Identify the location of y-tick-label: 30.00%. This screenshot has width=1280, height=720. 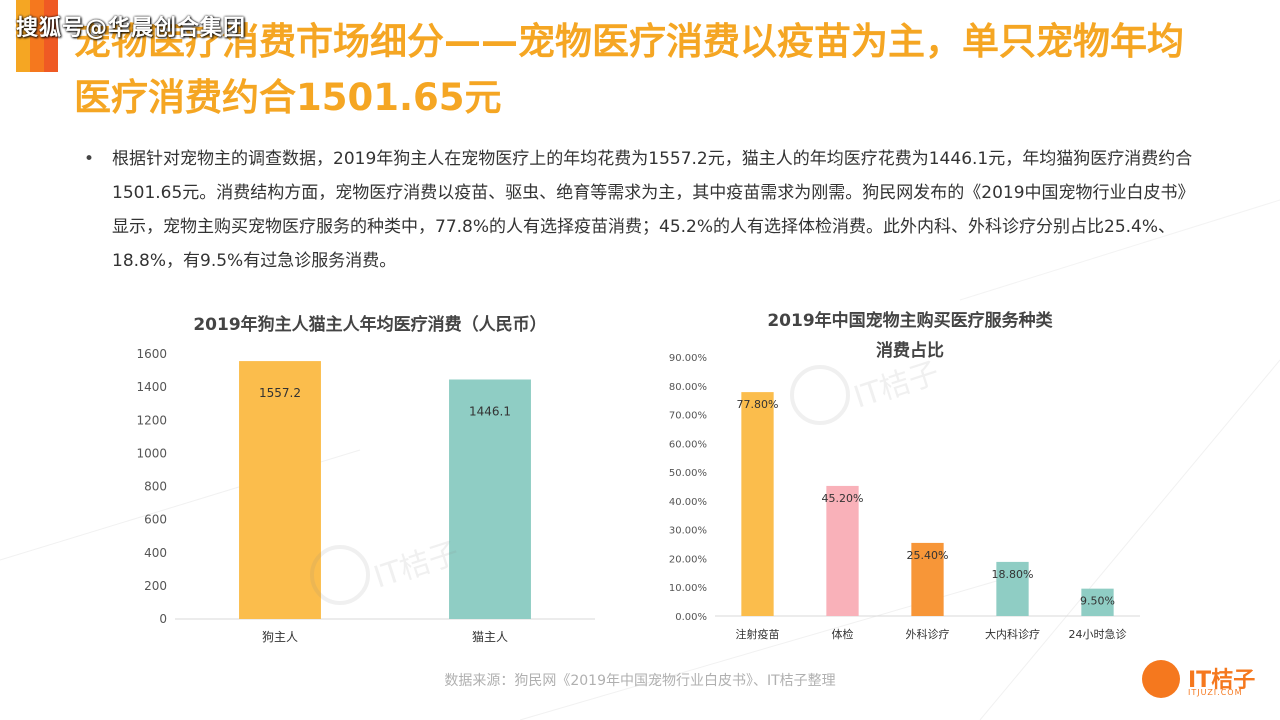
(688, 531).